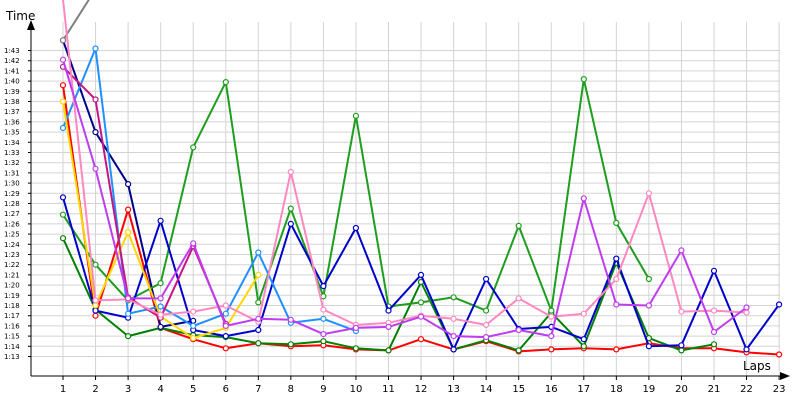 This screenshot has height=400, width=800. I want to click on x-tick-label: 11, so click(388, 389).